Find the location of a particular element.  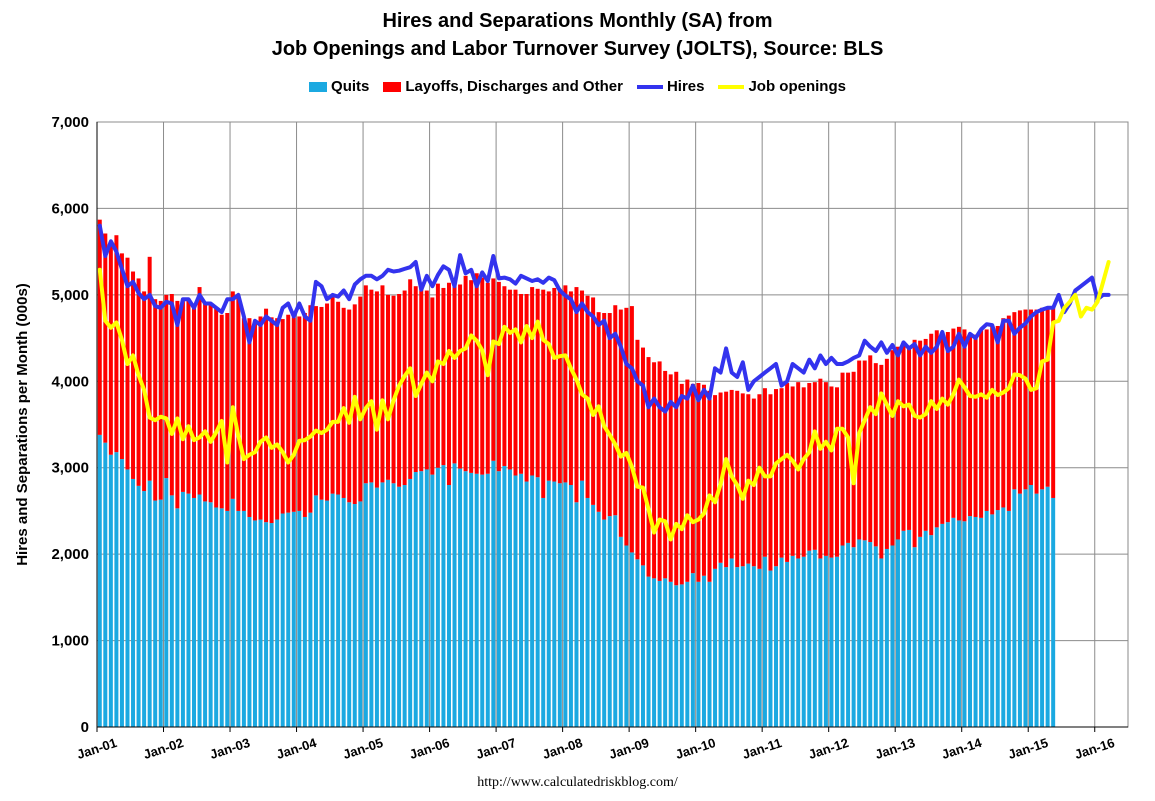

x-tick-label: Jan-15 is located at coordinates (1028, 748).